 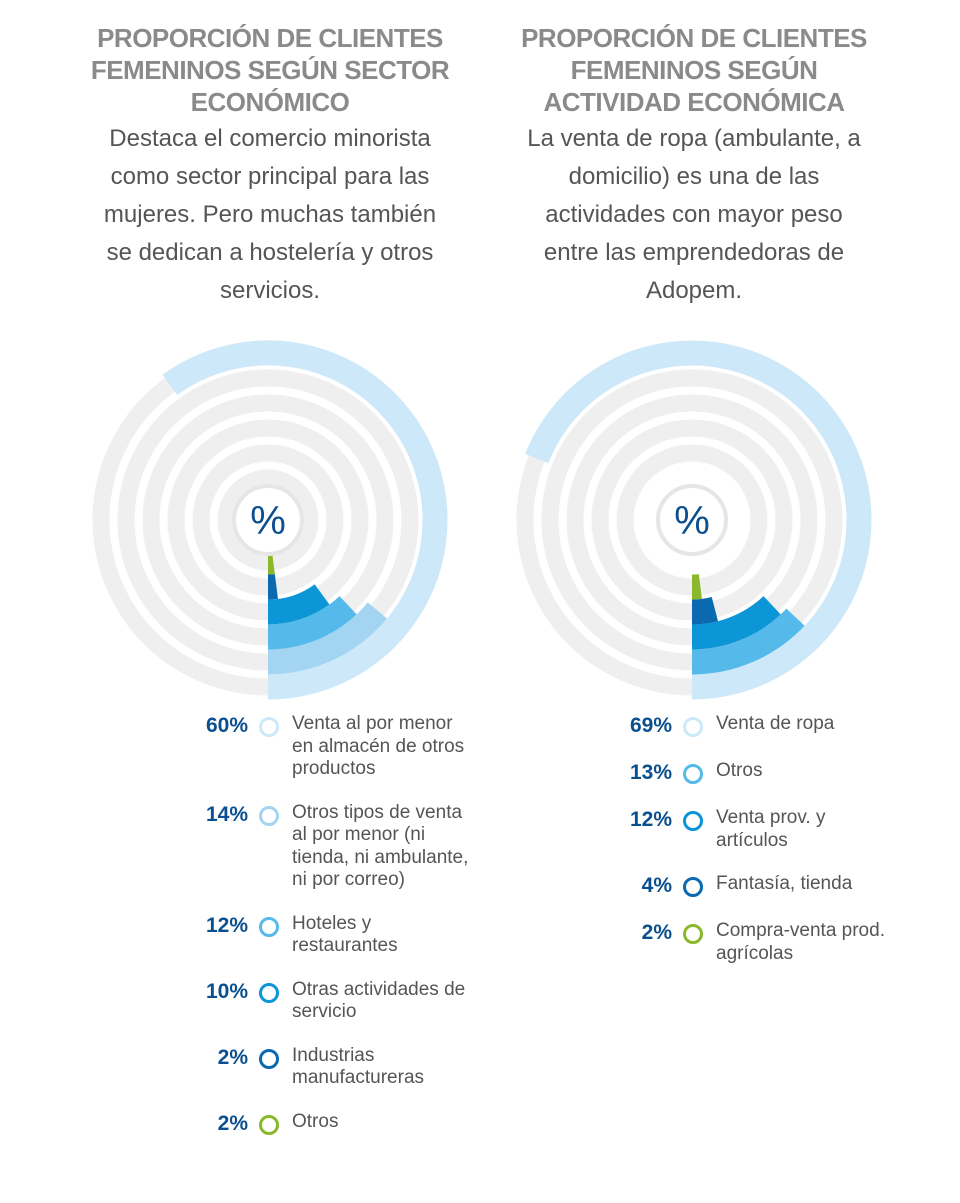 What do you see at coordinates (800, 942) in the screenshot?
I see `legend-label: Compra-venta prod. agrícolas` at bounding box center [800, 942].